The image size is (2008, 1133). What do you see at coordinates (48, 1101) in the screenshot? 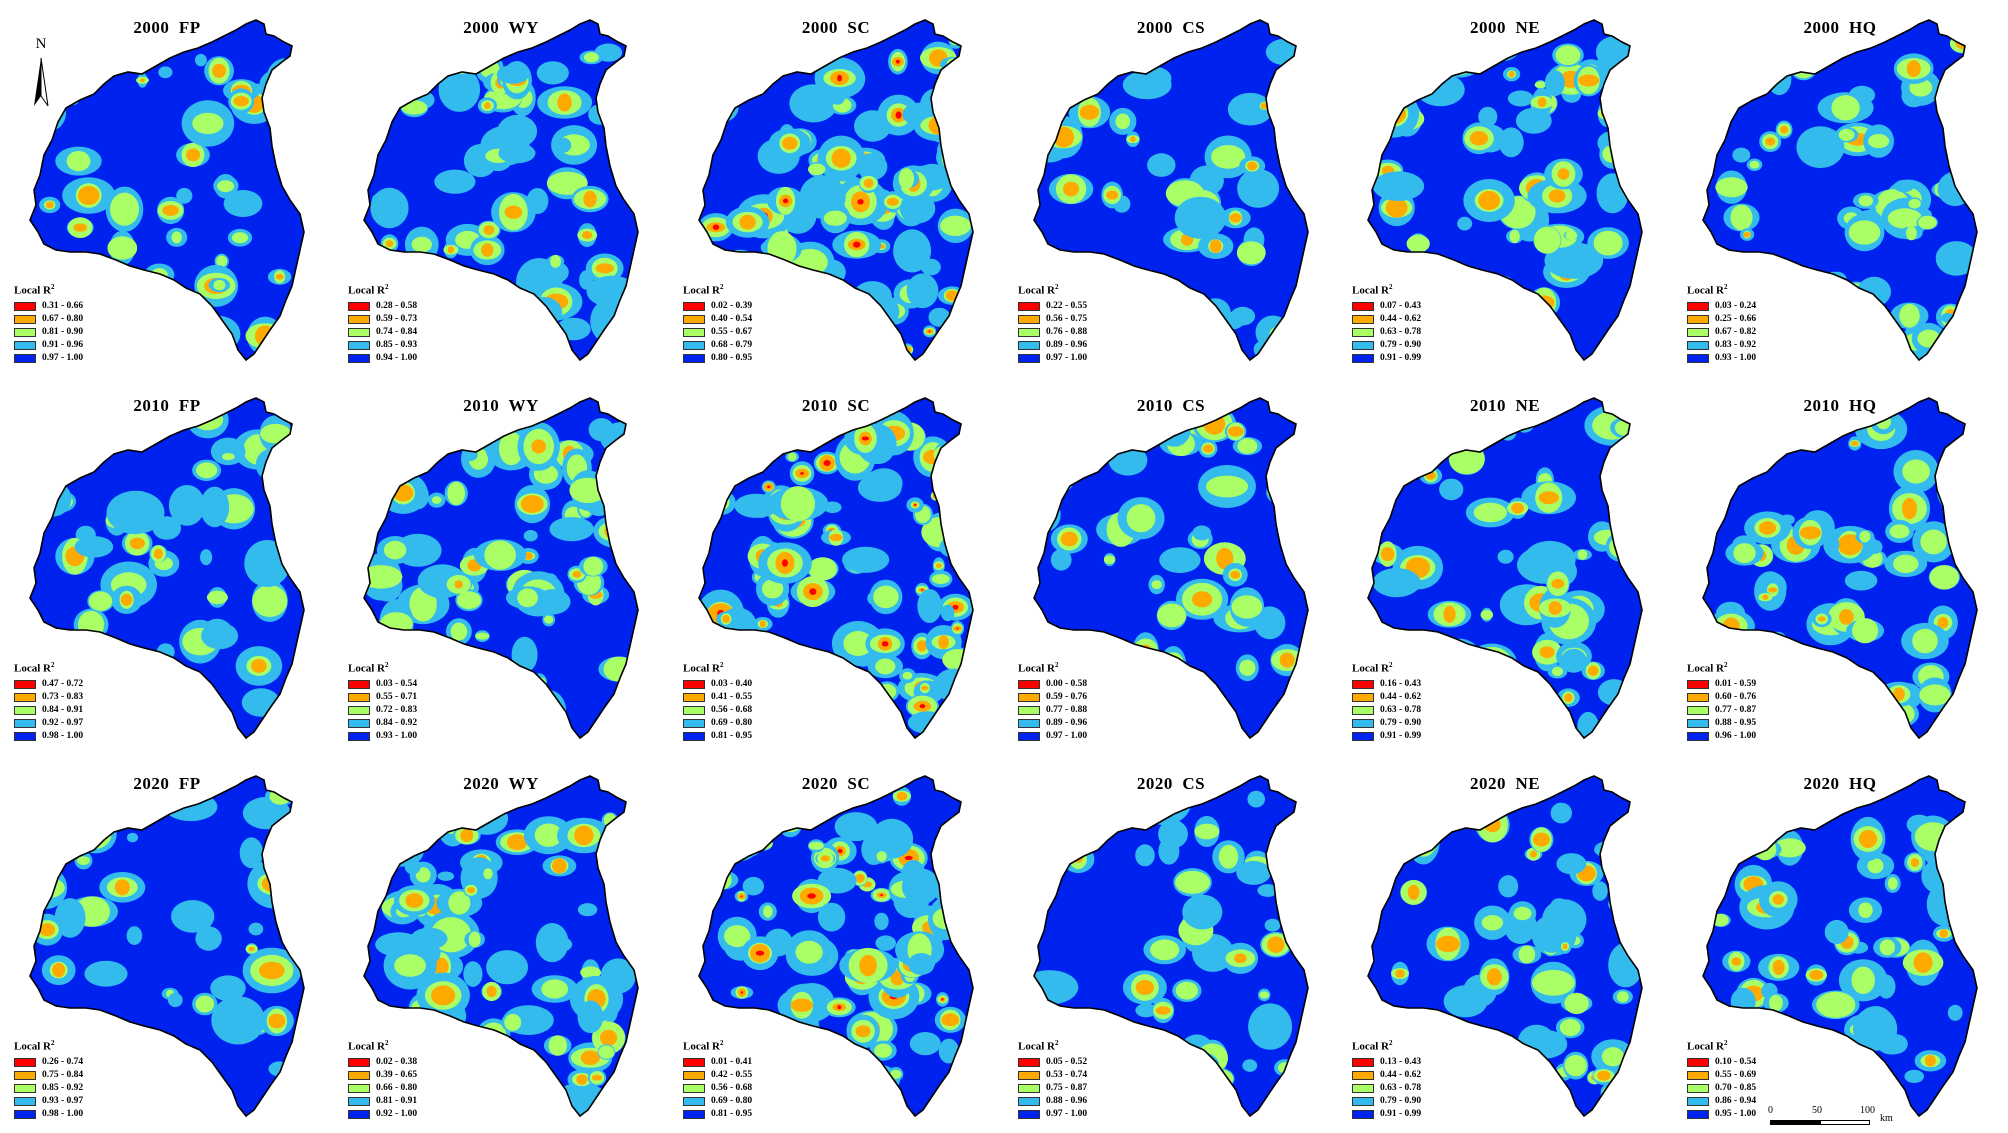
I see `legend-item: 0.93 - 0.97` at bounding box center [48, 1101].